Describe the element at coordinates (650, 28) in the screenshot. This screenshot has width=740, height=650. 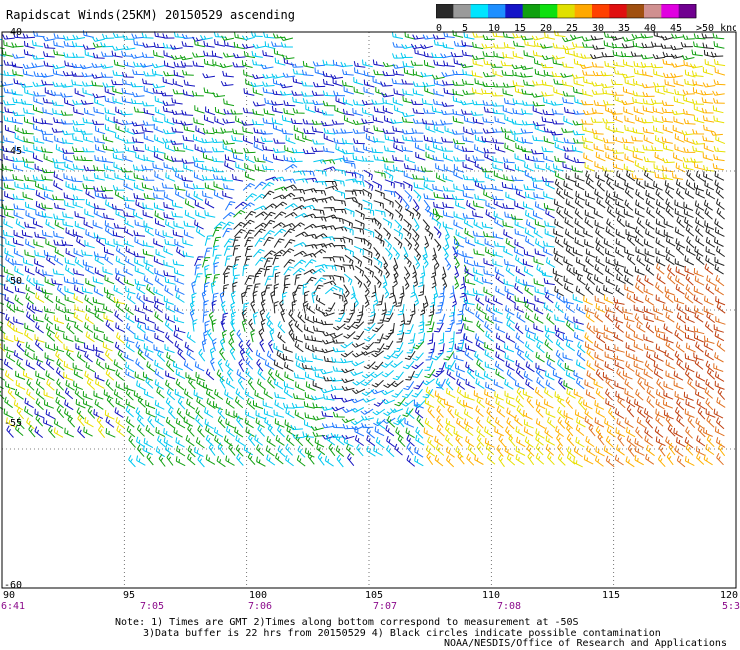
I see `legend-label: 40` at that location.